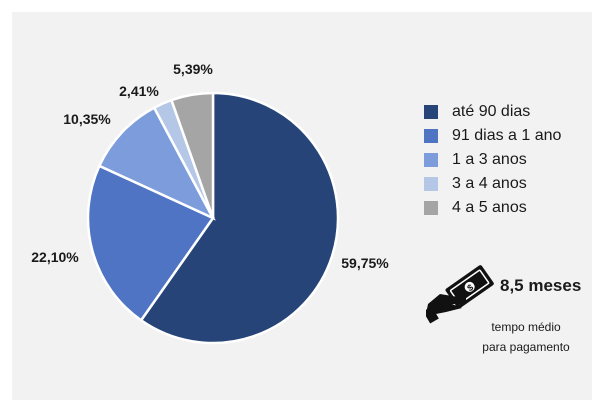 This screenshot has height=412, width=604. I want to click on data-label-2: 22,10%, so click(55, 257).